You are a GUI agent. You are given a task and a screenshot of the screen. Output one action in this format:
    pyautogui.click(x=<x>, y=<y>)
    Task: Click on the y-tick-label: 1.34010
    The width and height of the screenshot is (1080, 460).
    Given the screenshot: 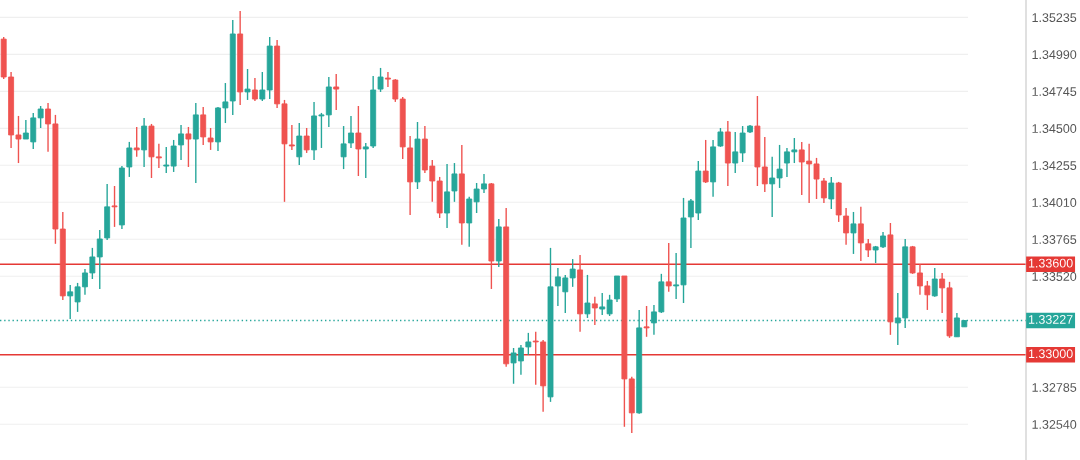 What is the action you would take?
    pyautogui.click(x=1054, y=202)
    